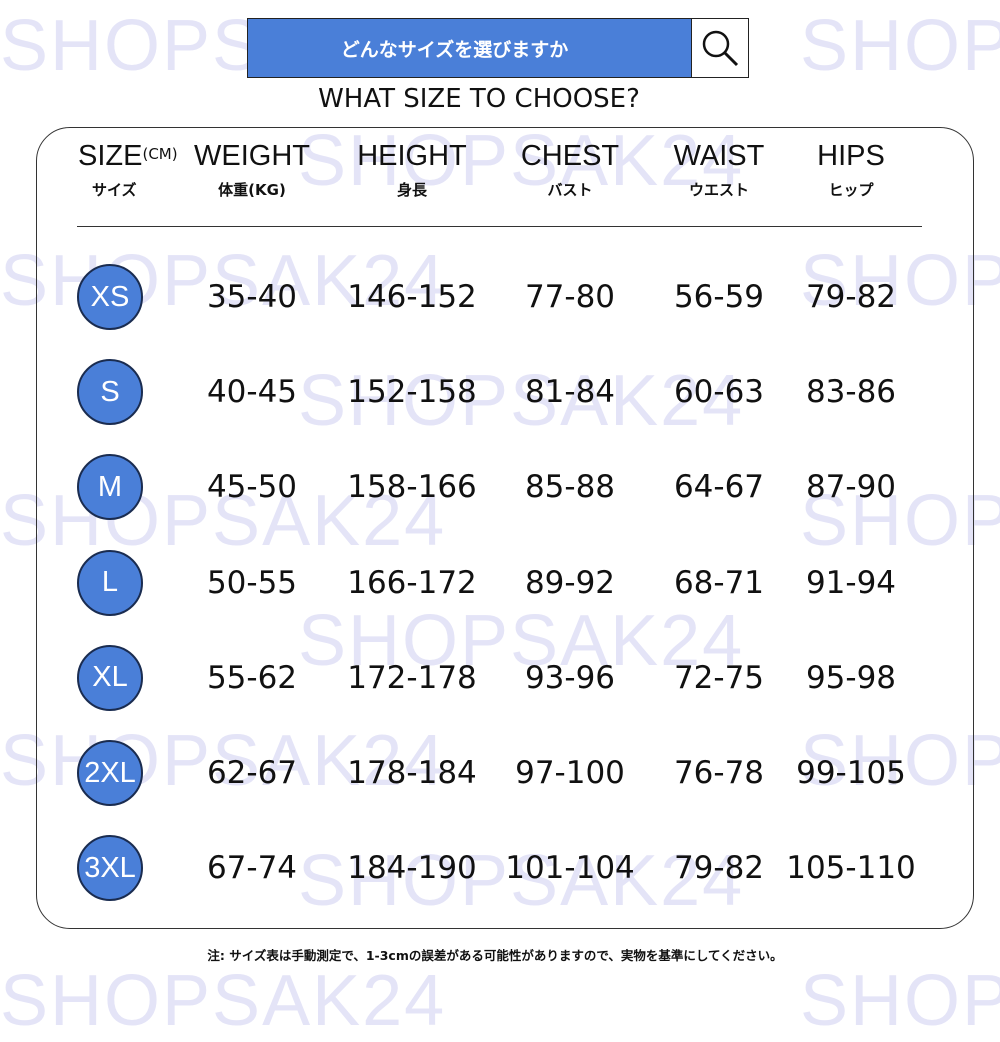  I want to click on hips-cell: 95-98, so click(851, 677).